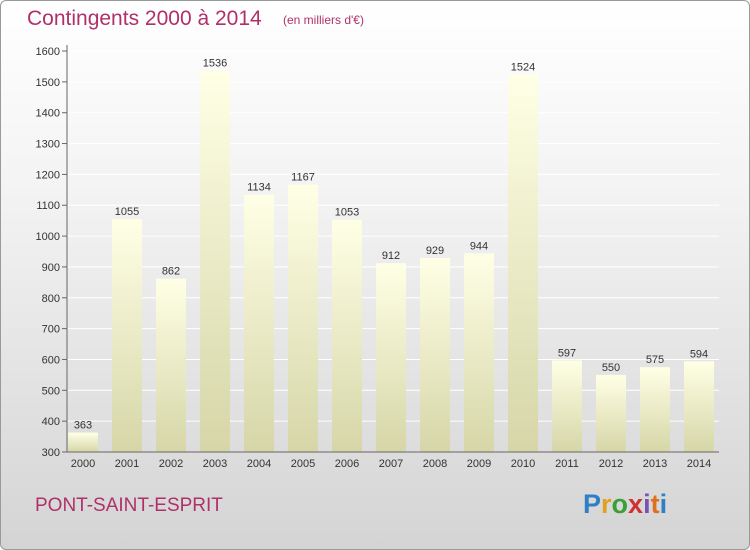  I want to click on chart-subtitle: (en milliers d'€), so click(323, 20).